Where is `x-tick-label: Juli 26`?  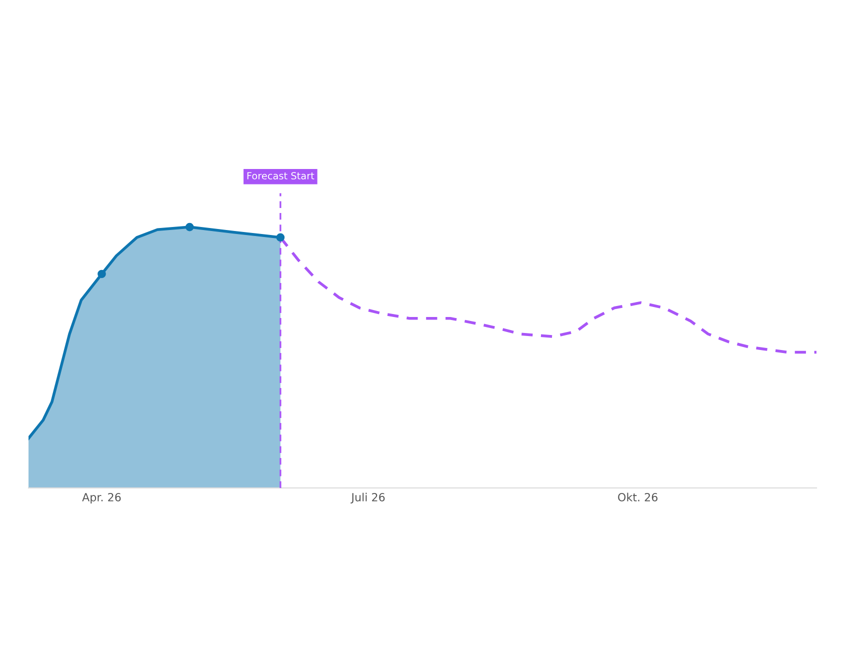 x-tick-label: Juli 26 is located at coordinates (367, 498).